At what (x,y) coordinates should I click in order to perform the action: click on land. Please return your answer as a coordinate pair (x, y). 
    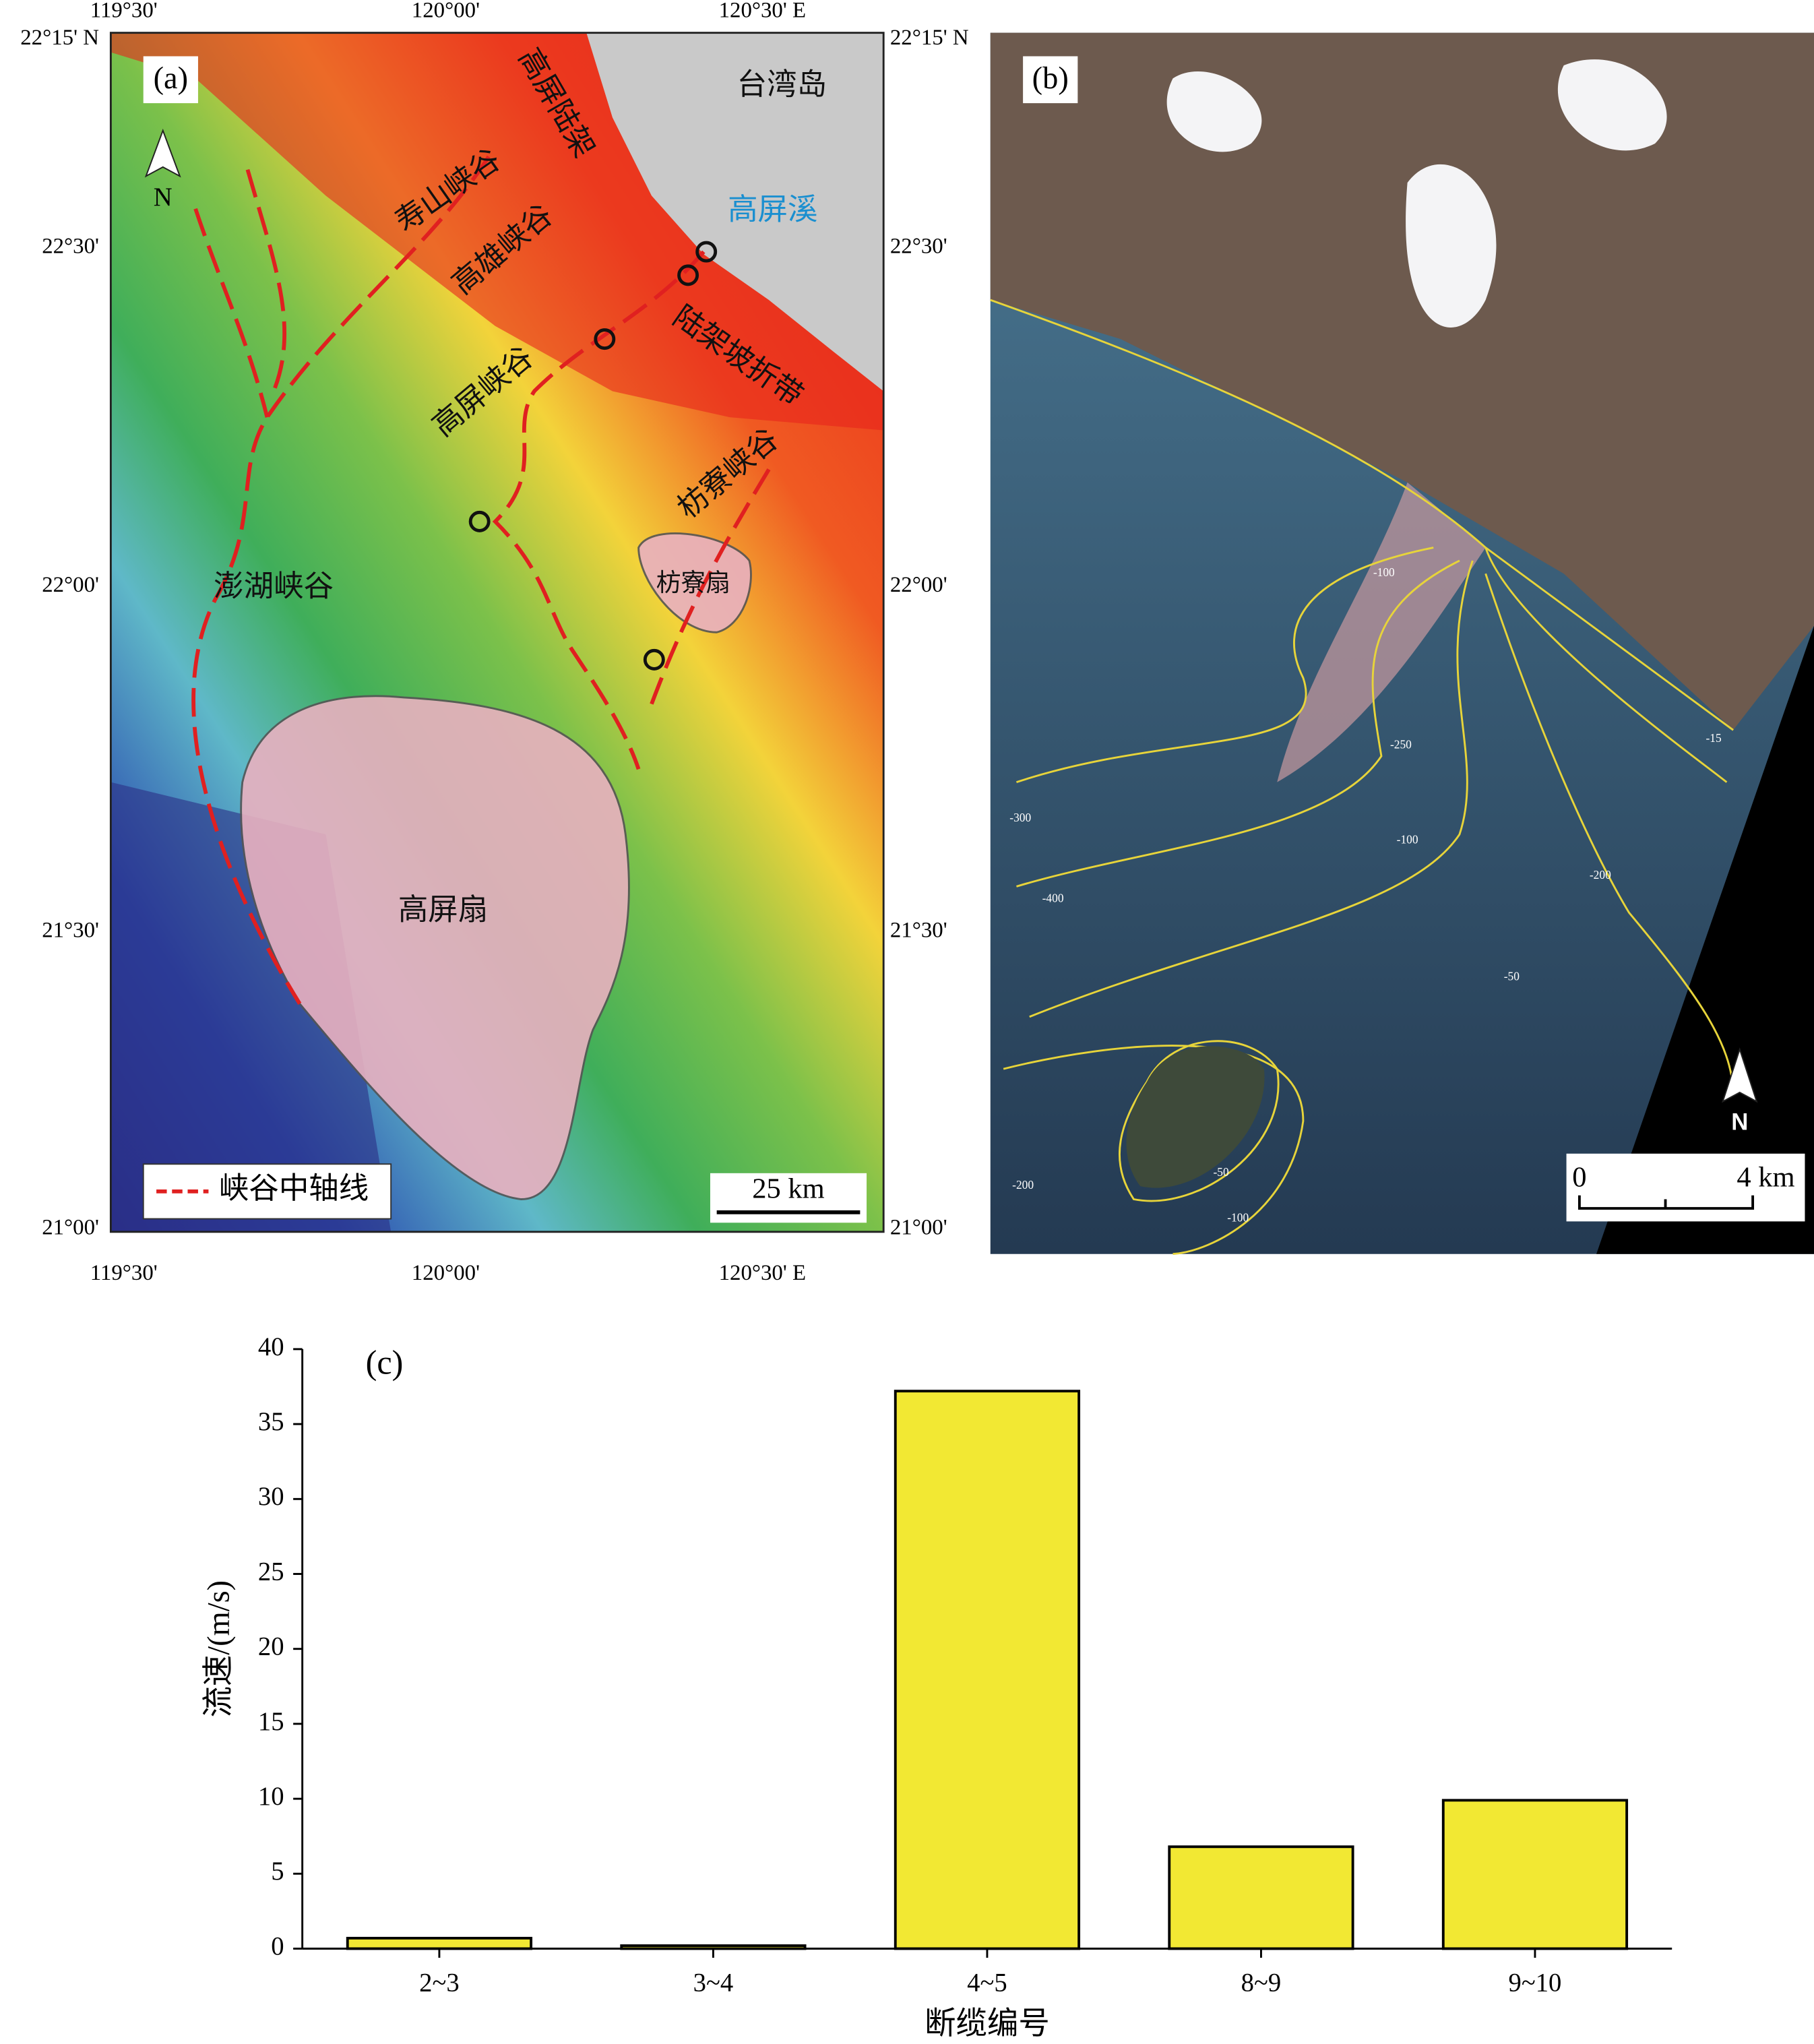
    Looking at the image, I should click on (735, 212).